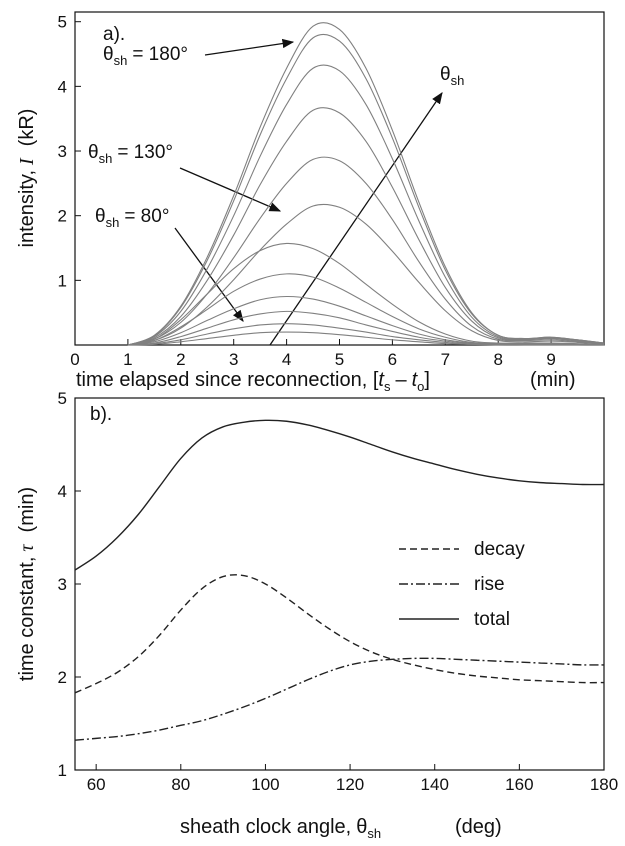 The height and width of the screenshot is (846, 625). Describe the element at coordinates (519, 784) in the screenshot. I see `x-tick-label: 160` at that location.